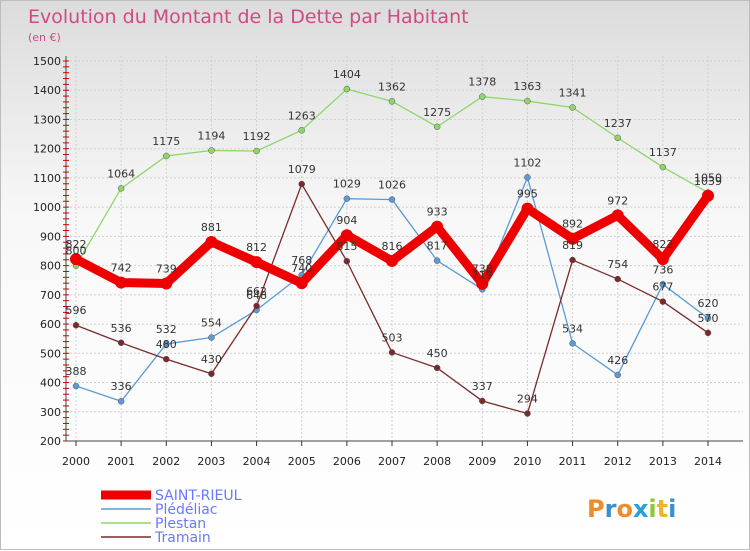  What do you see at coordinates (166, 268) in the screenshot?
I see `data-label-saint-rieul: 739` at bounding box center [166, 268].